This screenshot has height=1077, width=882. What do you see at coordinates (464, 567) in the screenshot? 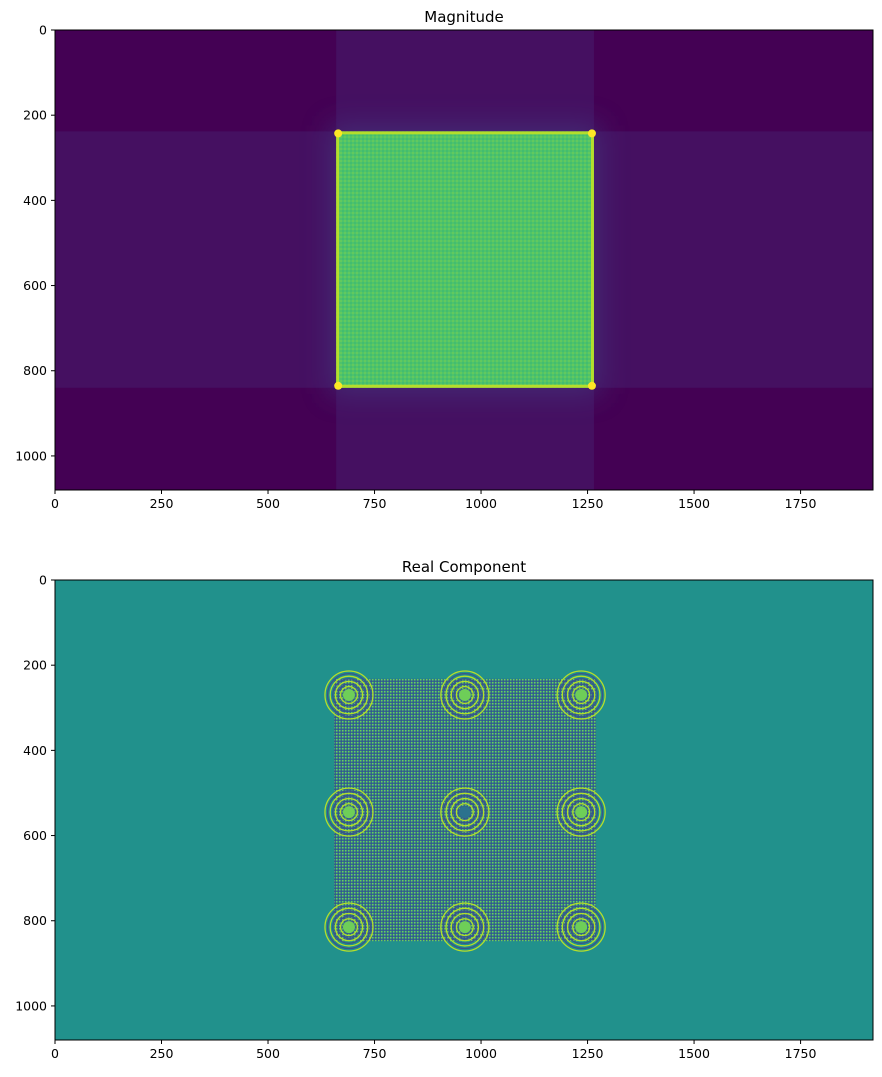
I see `chart-title: Real Component` at bounding box center [464, 567].